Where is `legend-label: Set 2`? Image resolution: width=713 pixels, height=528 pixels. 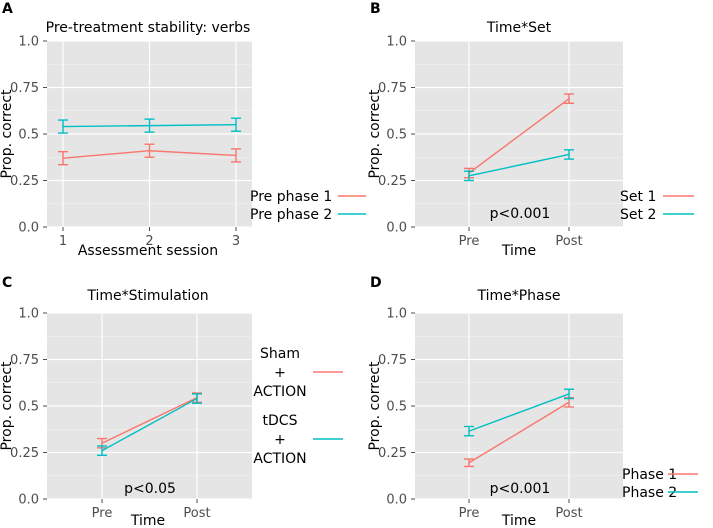
legend-label: Set 2 is located at coordinates (638, 215).